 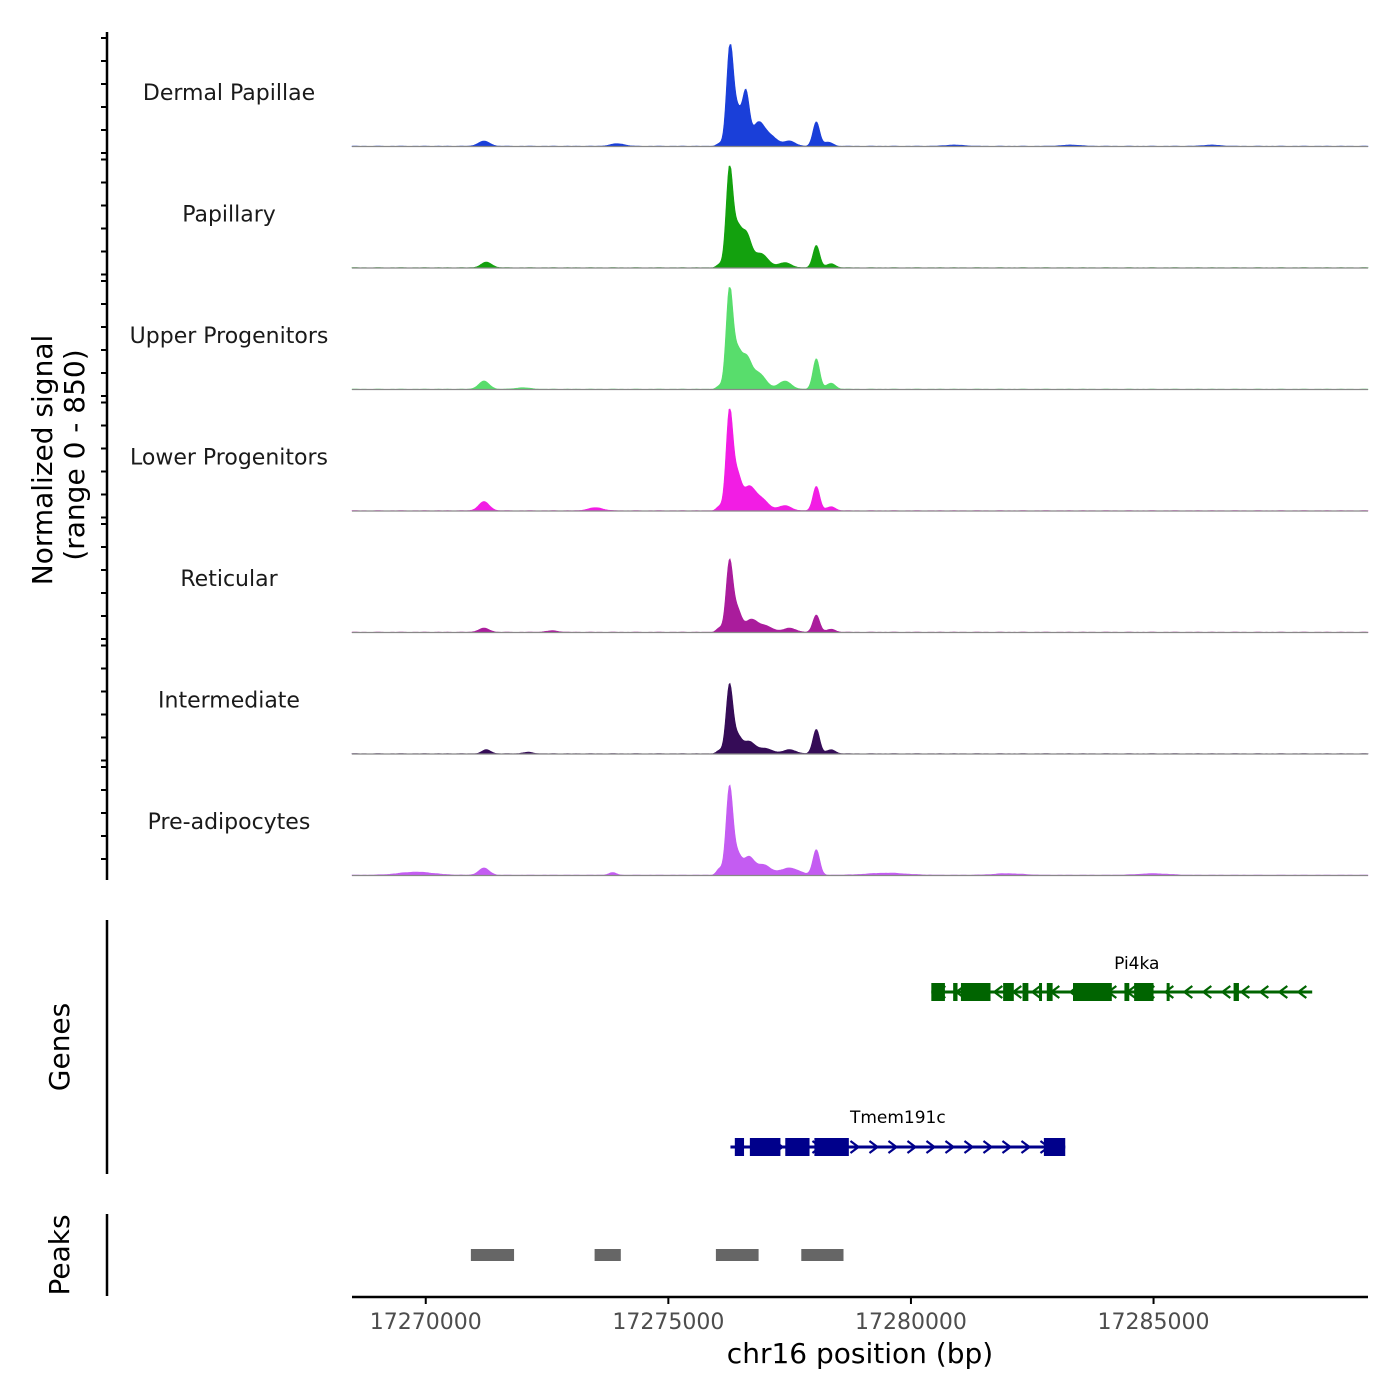 What do you see at coordinates (42, 460) in the screenshot?
I see `y-axis-title-line-1: Normalized signal` at bounding box center [42, 460].